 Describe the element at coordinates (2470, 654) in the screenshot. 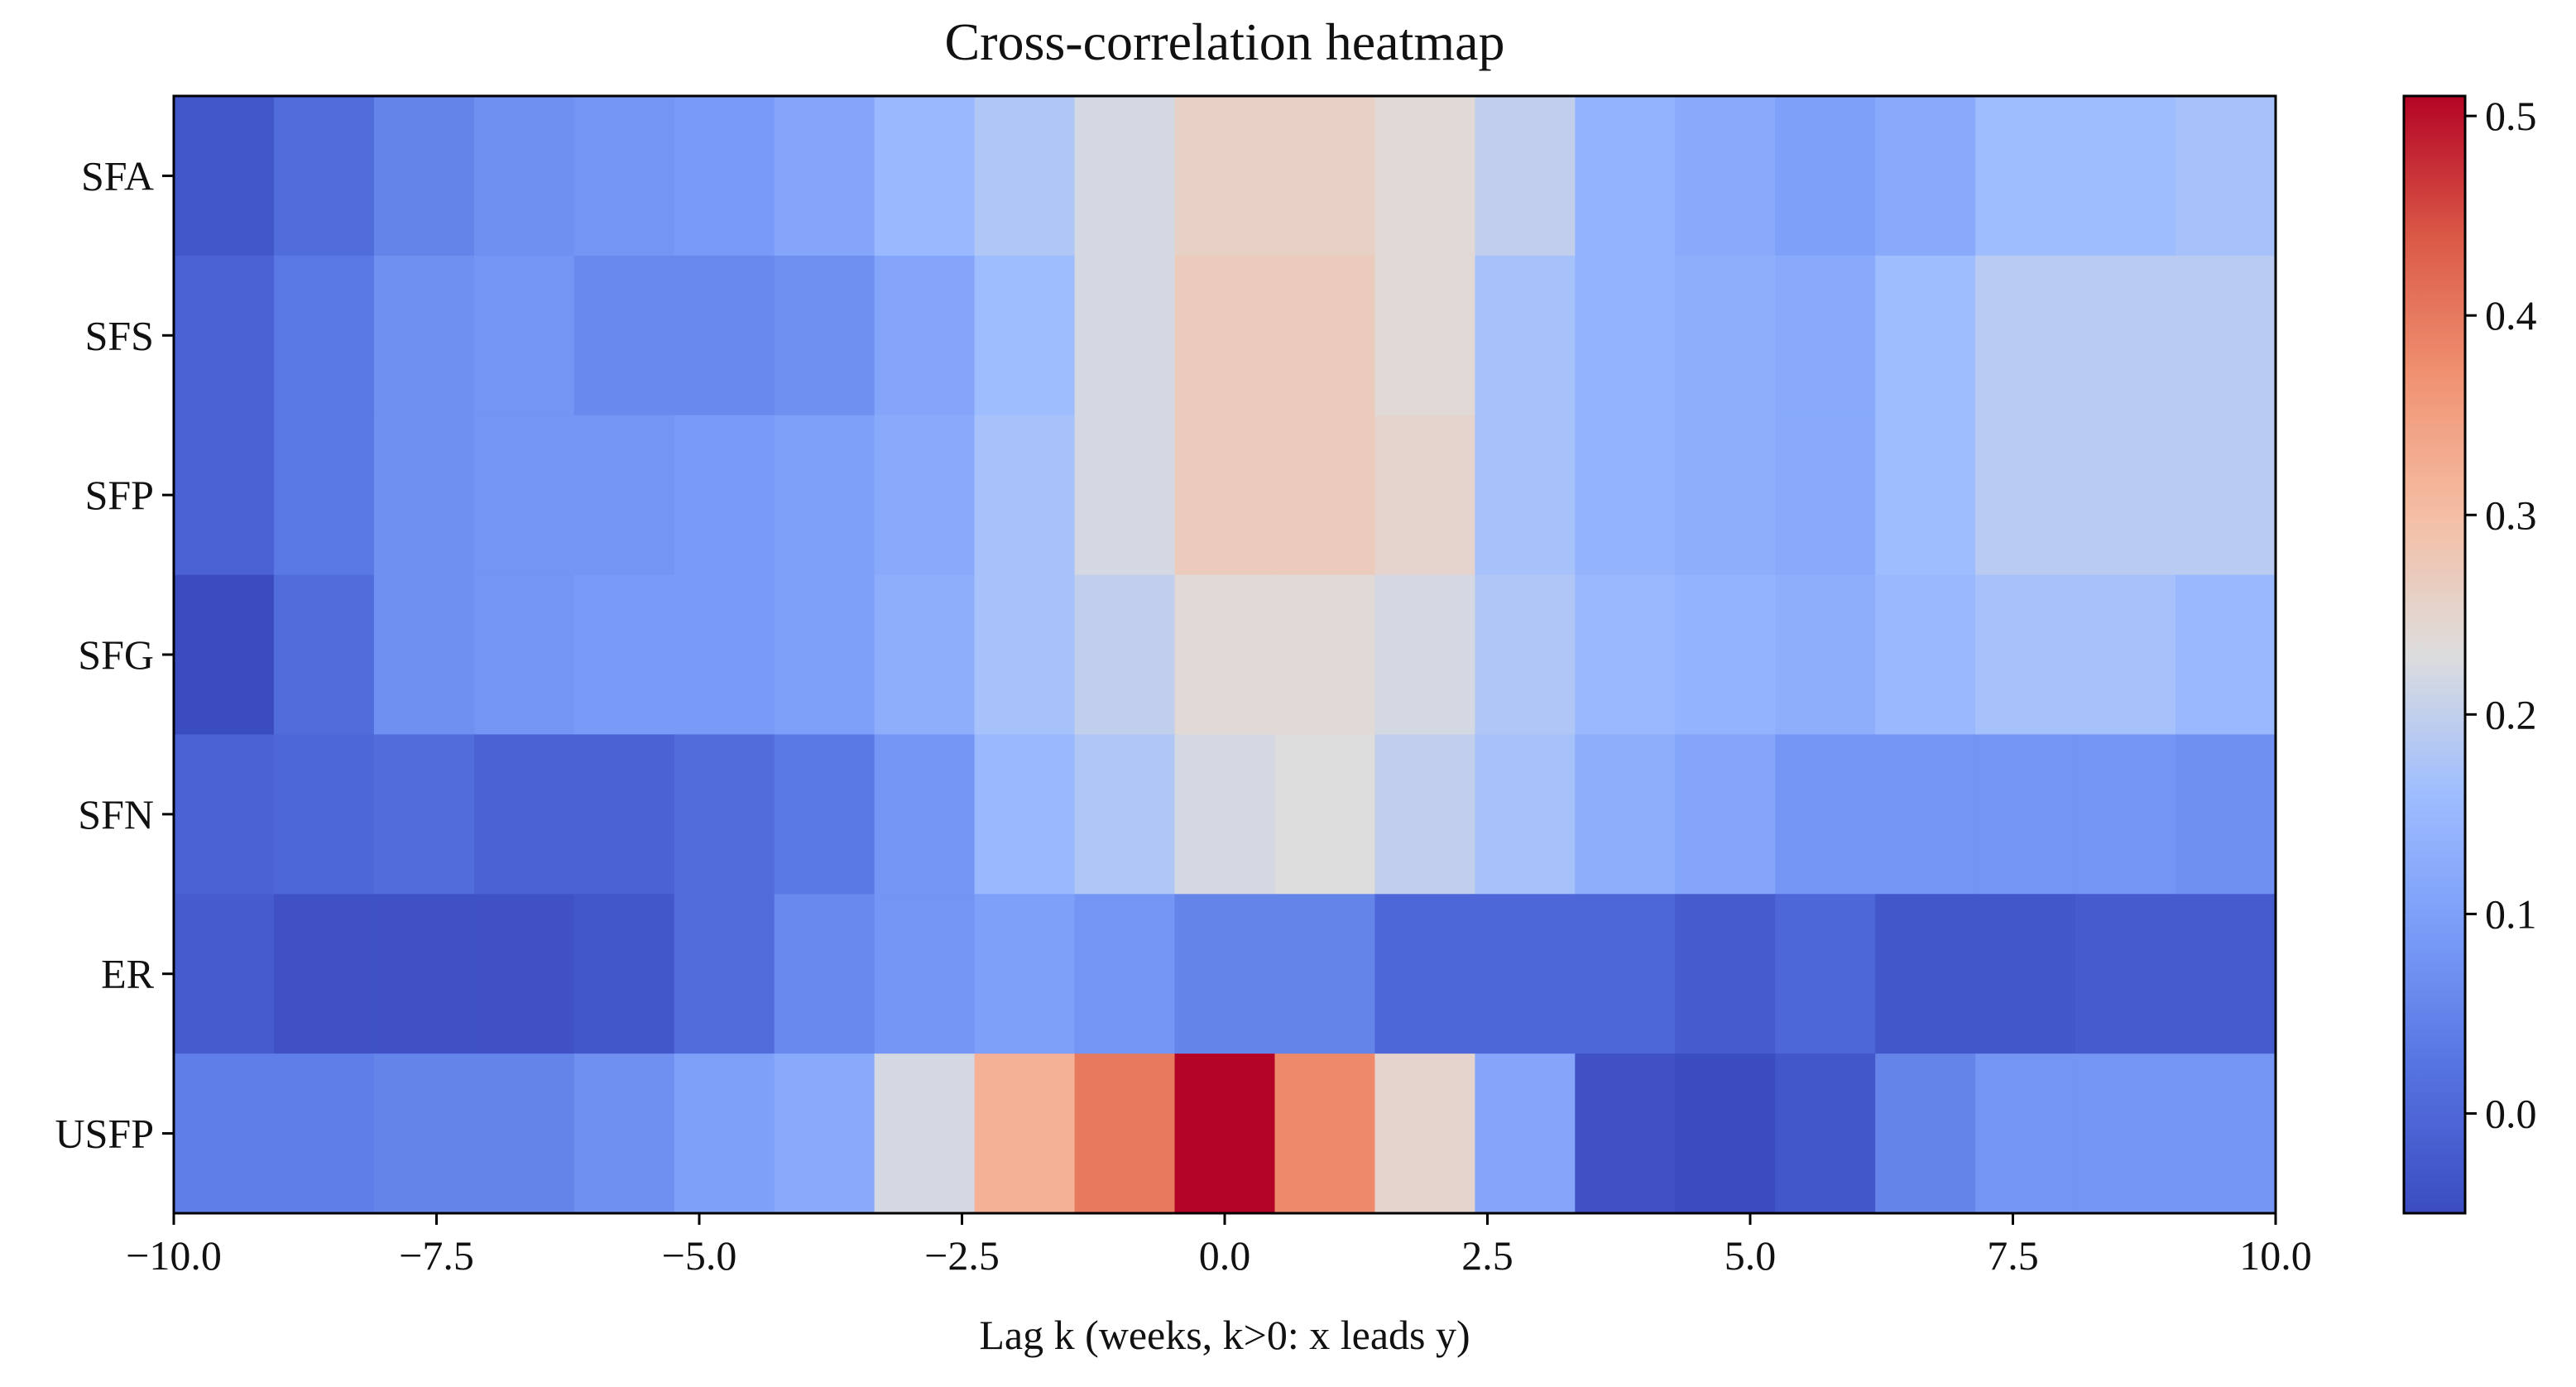

I see `colorbar: 0.0 0.1 0.2 0.3 0.4 0.5` at that location.